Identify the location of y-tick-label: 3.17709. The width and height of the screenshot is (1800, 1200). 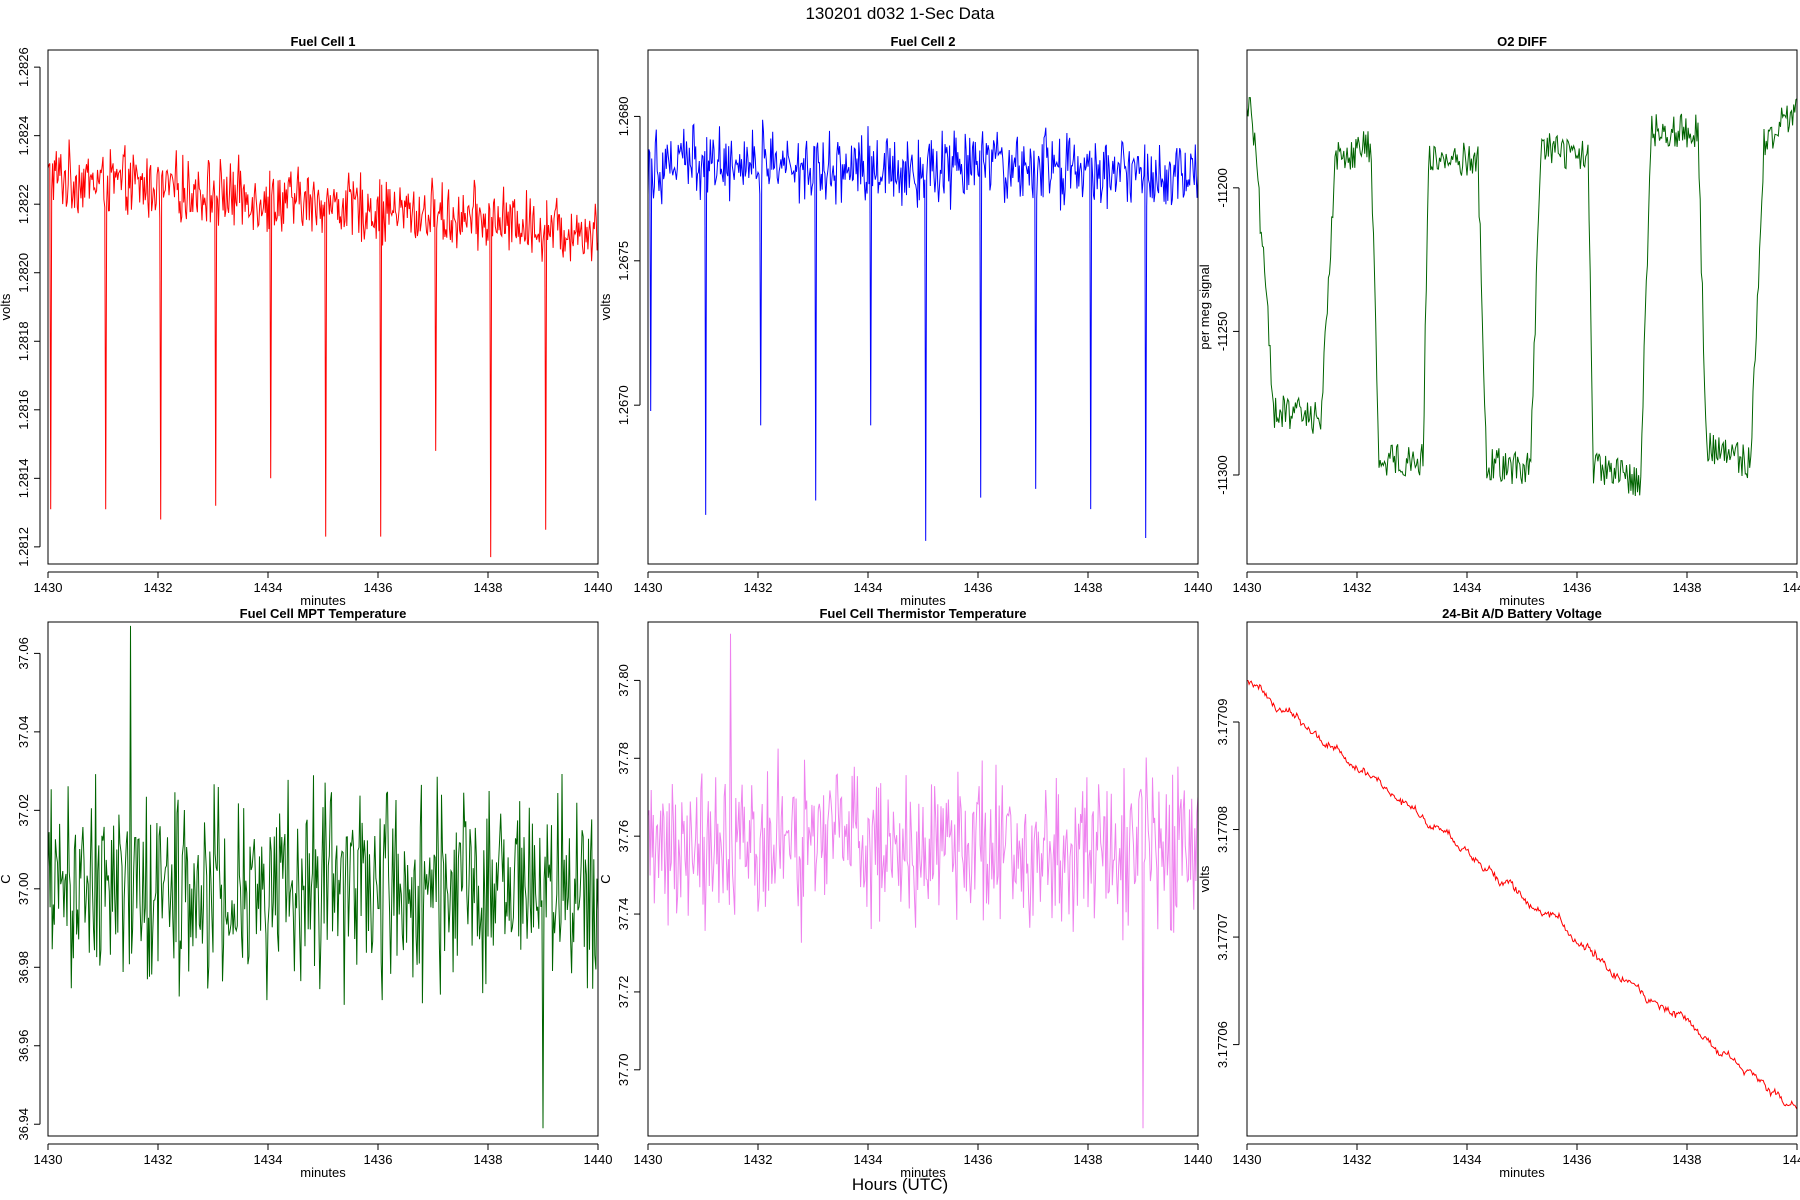
(1222, 722).